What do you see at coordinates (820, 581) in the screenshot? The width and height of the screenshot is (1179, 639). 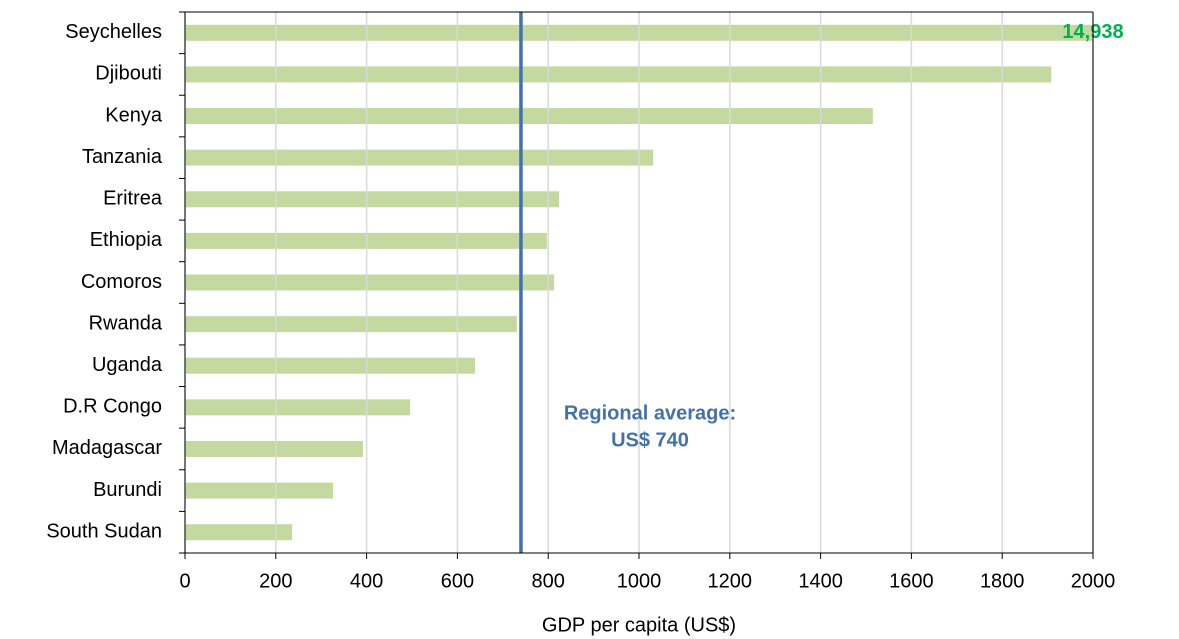 I see `x-tick-label: 1400` at bounding box center [820, 581].